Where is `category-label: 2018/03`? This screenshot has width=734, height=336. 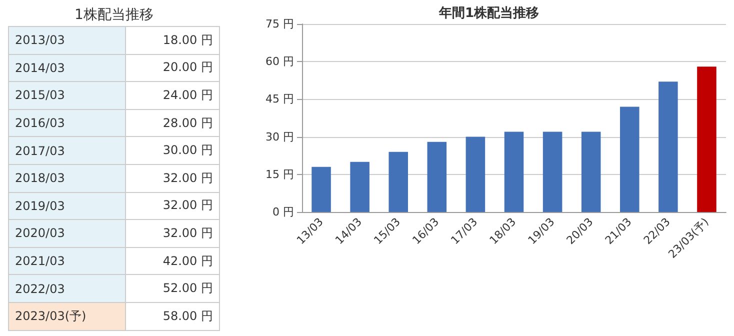 category-label: 2018/03 is located at coordinates (67, 178).